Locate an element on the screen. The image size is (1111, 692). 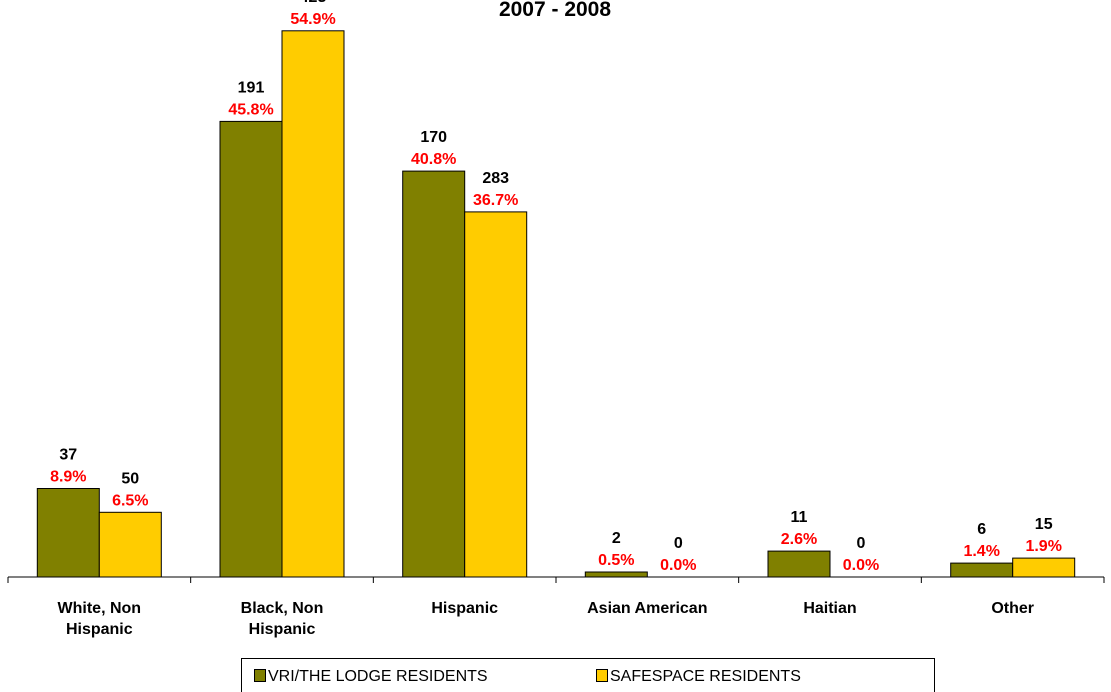
data-label-percent: 40.8% is located at coordinates (433, 159).